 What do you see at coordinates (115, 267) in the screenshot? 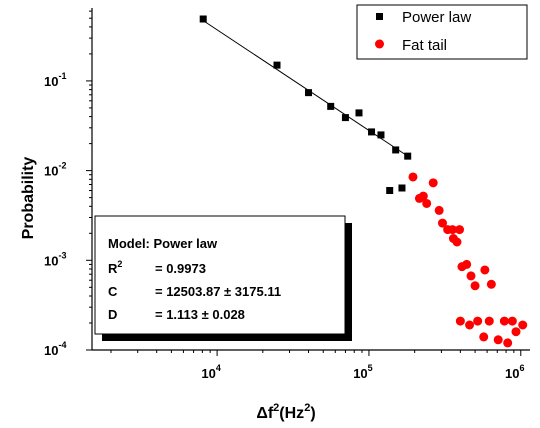
I see `model-row-label: R2` at bounding box center [115, 267].